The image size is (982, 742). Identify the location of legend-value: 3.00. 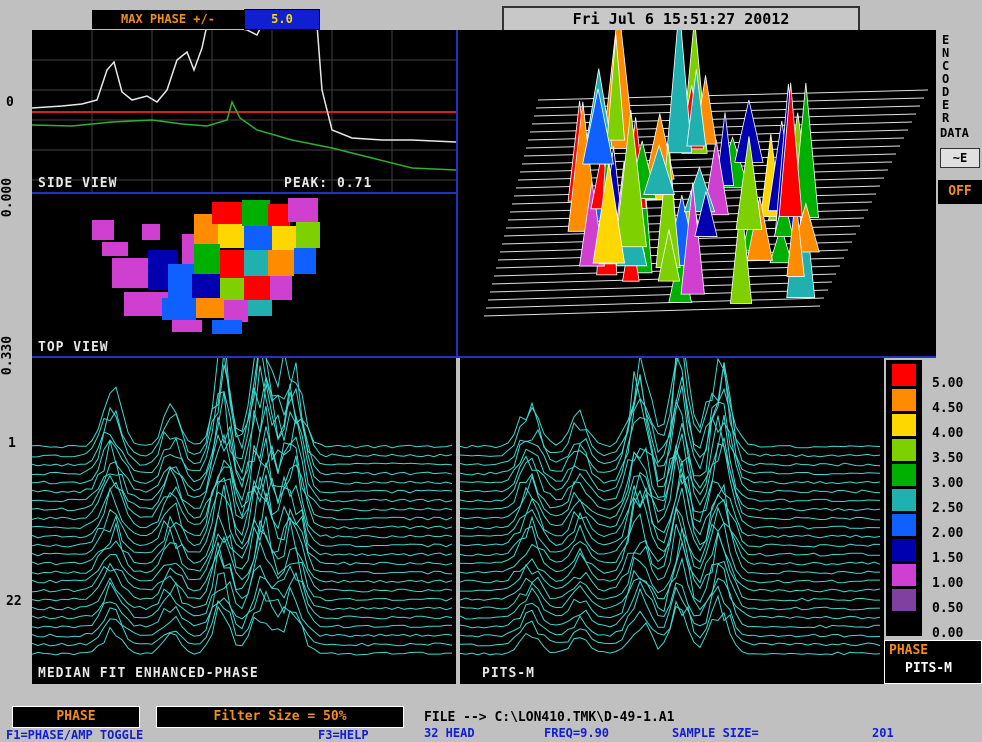
(948, 483).